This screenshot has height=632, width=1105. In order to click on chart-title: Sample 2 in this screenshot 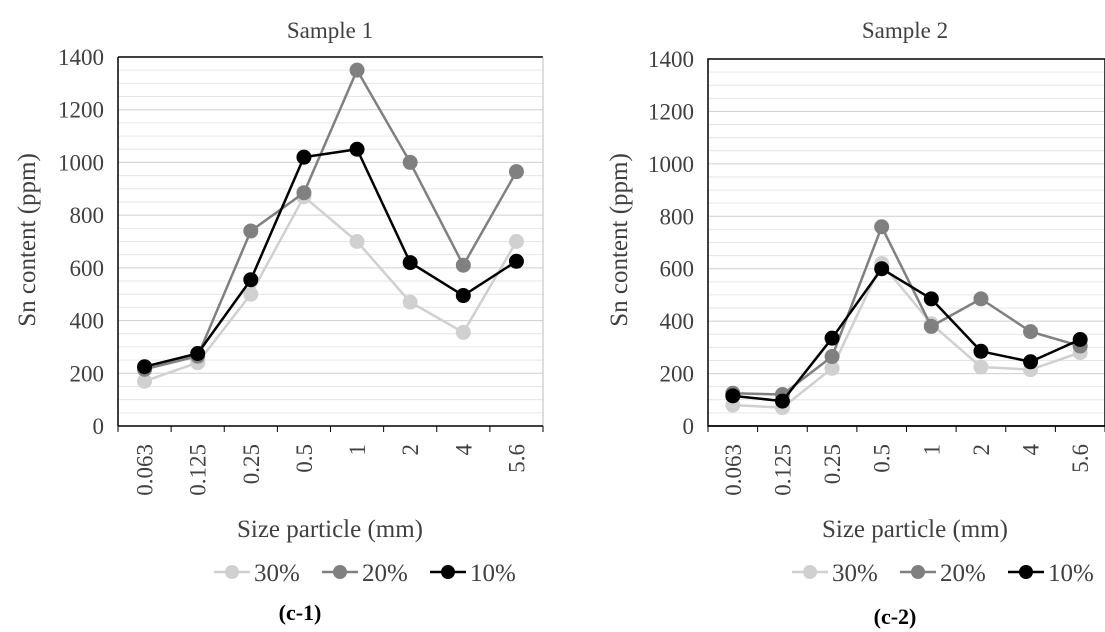, I will do `click(905, 30)`.